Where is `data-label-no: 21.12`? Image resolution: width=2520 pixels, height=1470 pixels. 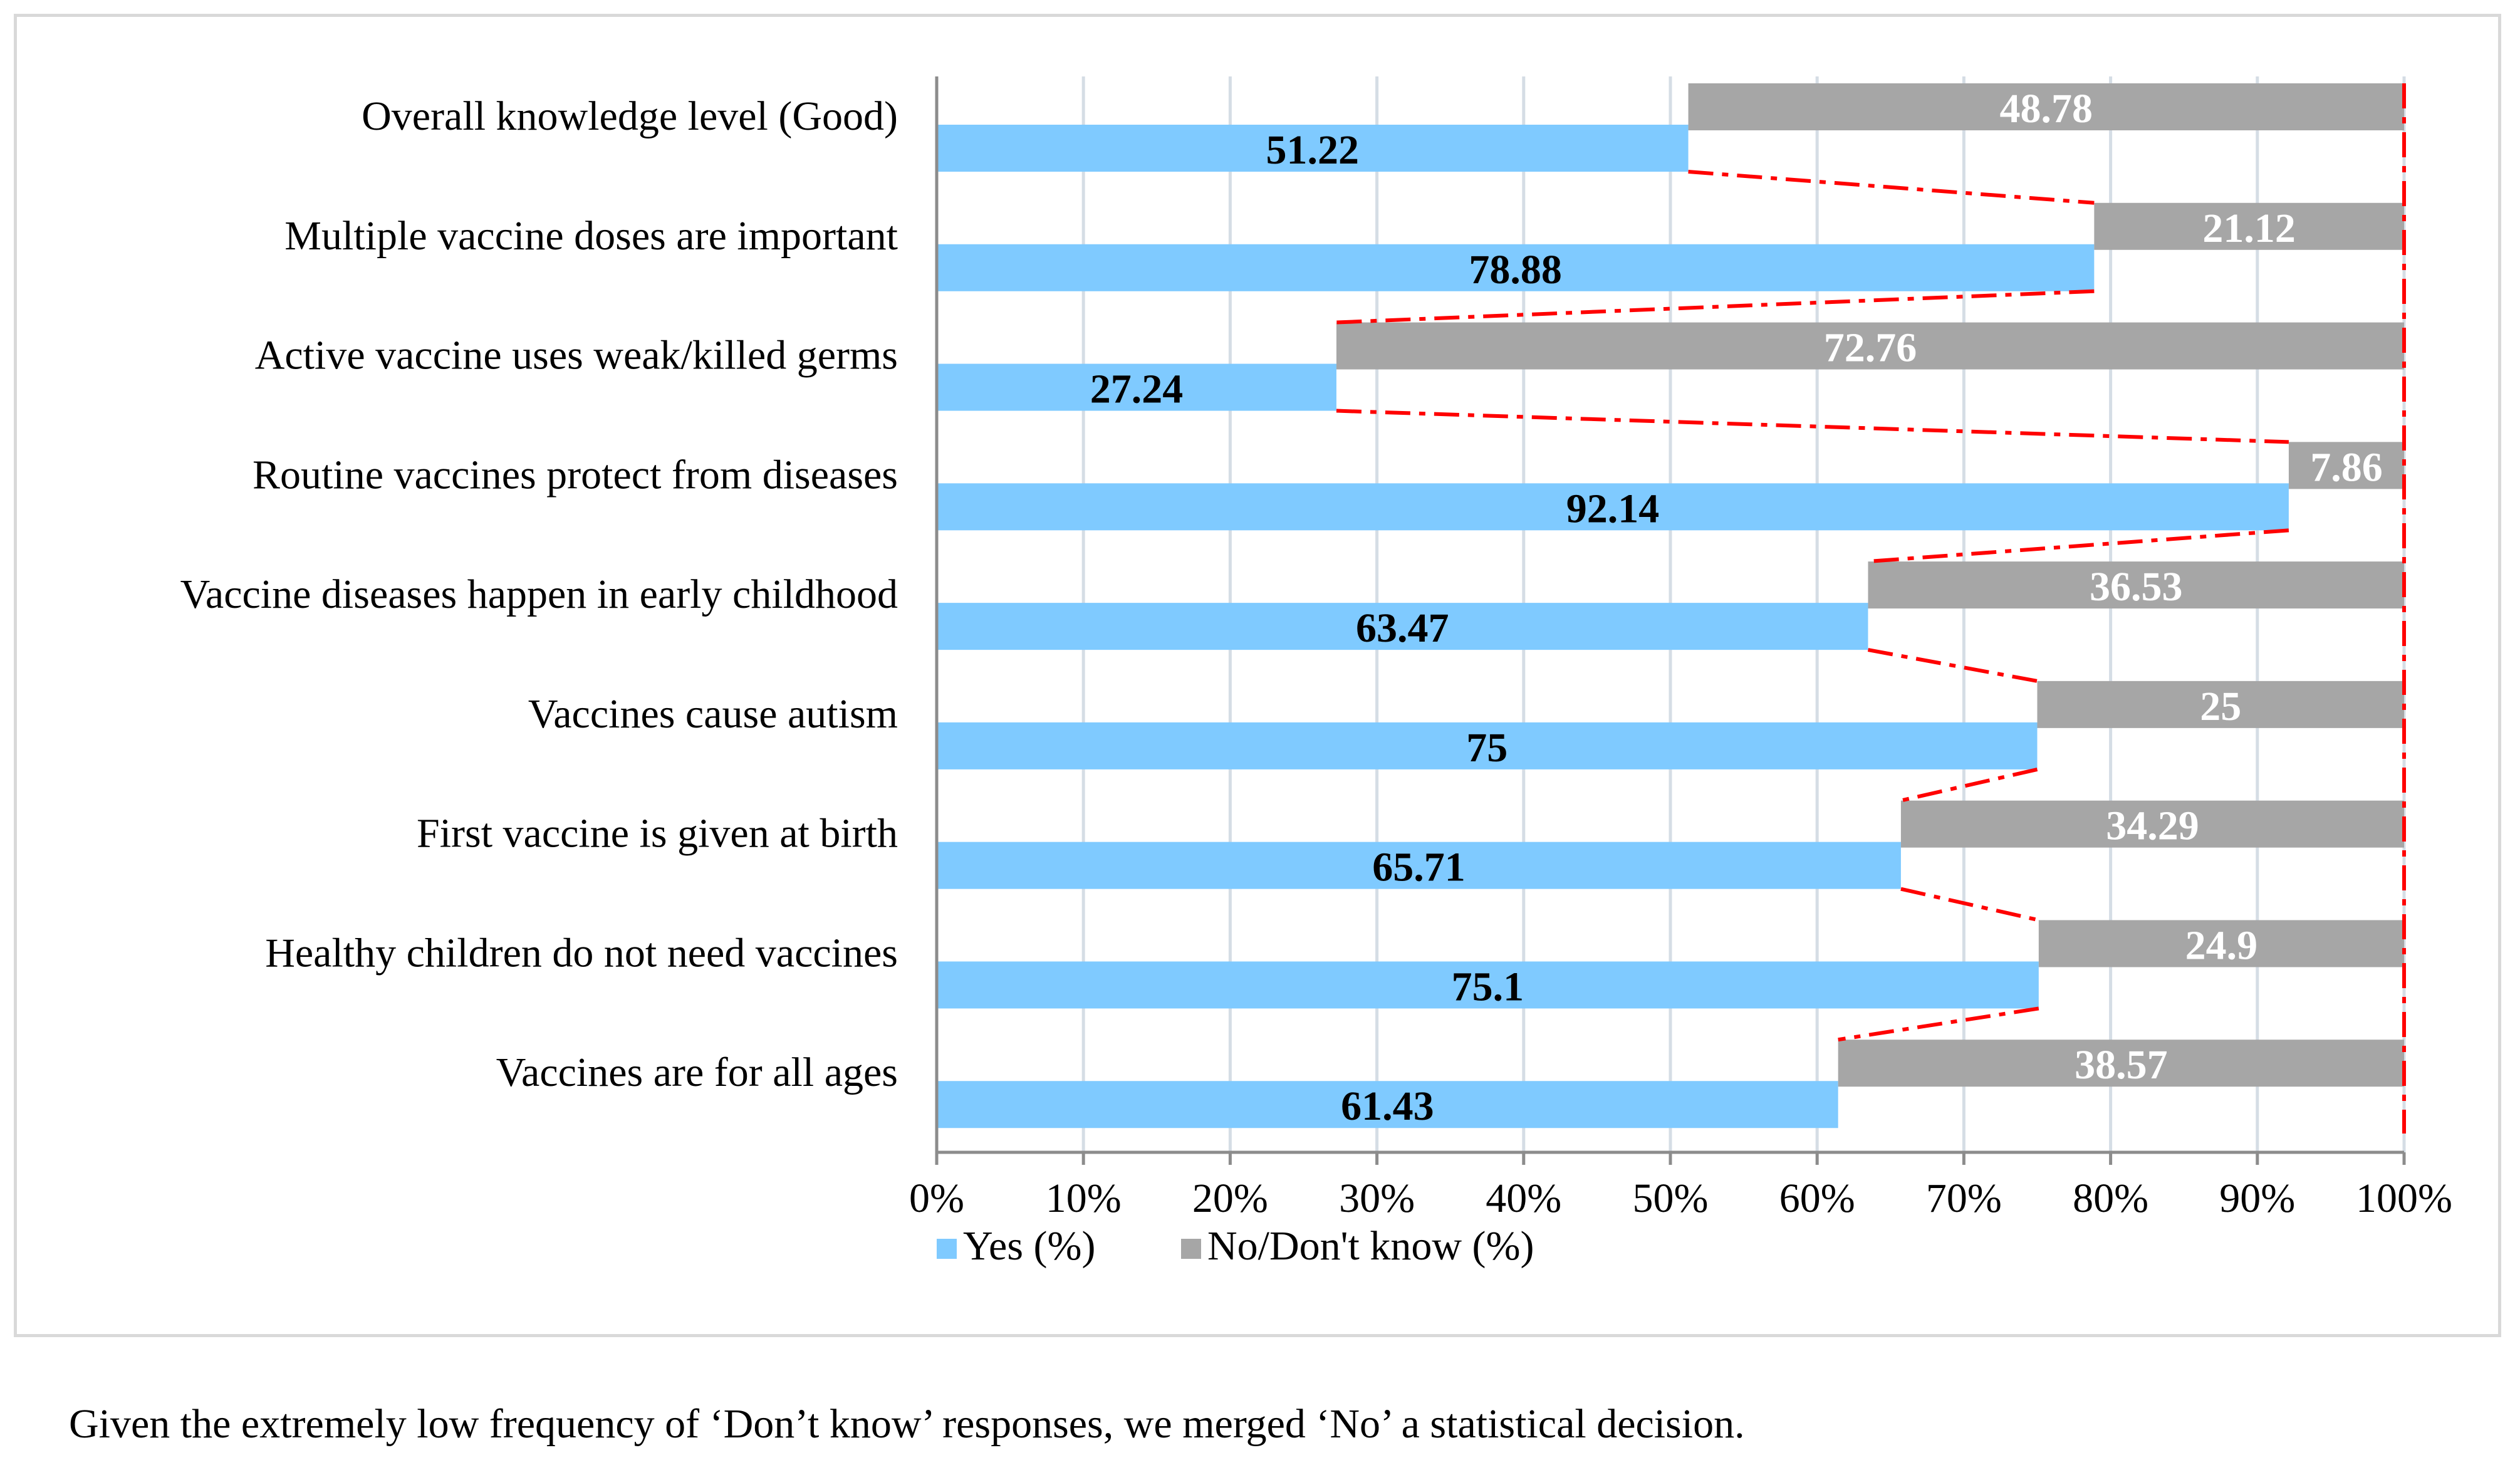 data-label-no: 21.12 is located at coordinates (2249, 228).